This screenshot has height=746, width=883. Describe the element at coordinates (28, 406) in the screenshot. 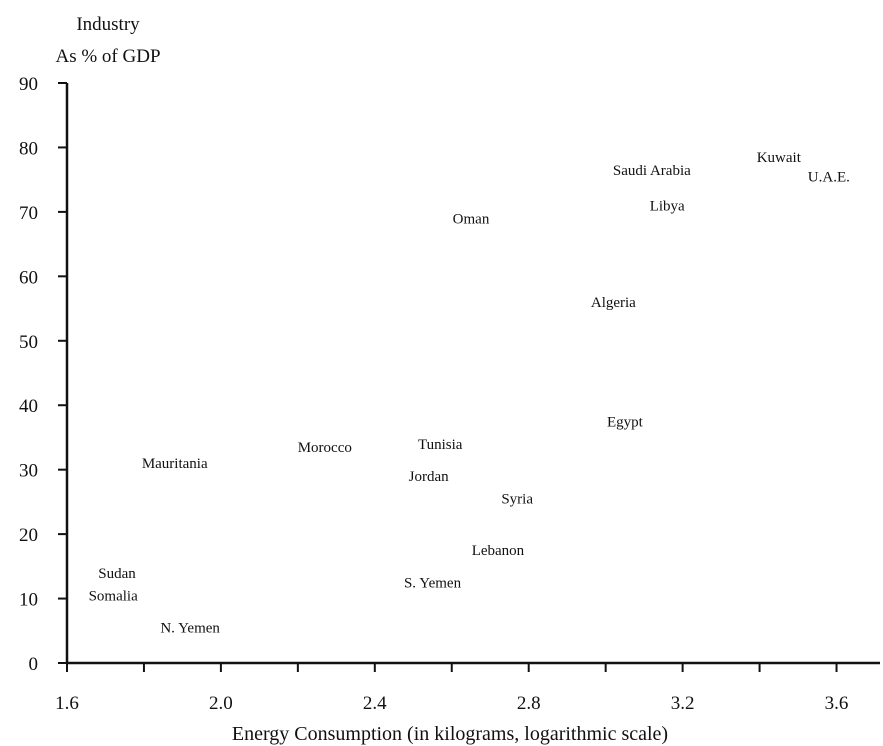

I see `y-tick-label: 40` at that location.